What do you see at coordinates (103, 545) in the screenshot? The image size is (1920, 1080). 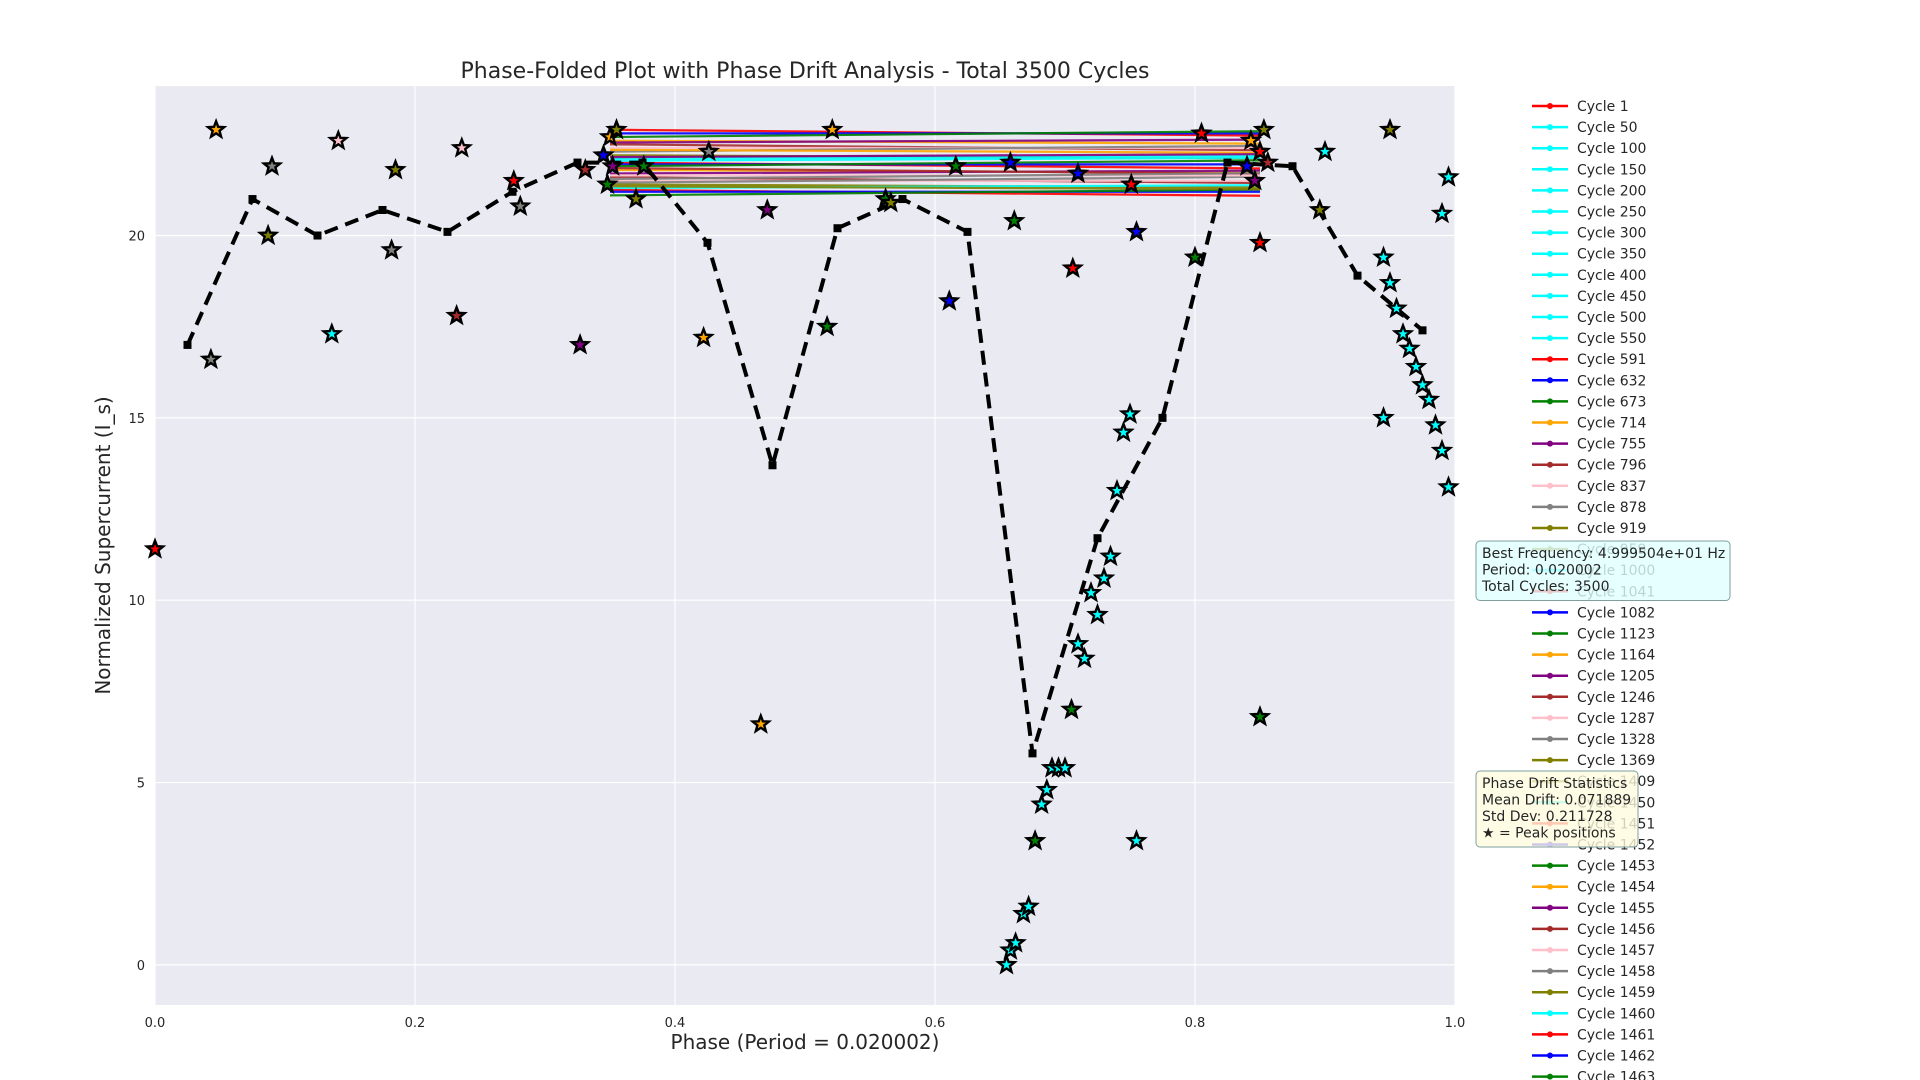 I see `y-axis-title: Normalized Supercurrent (I_s)` at bounding box center [103, 545].